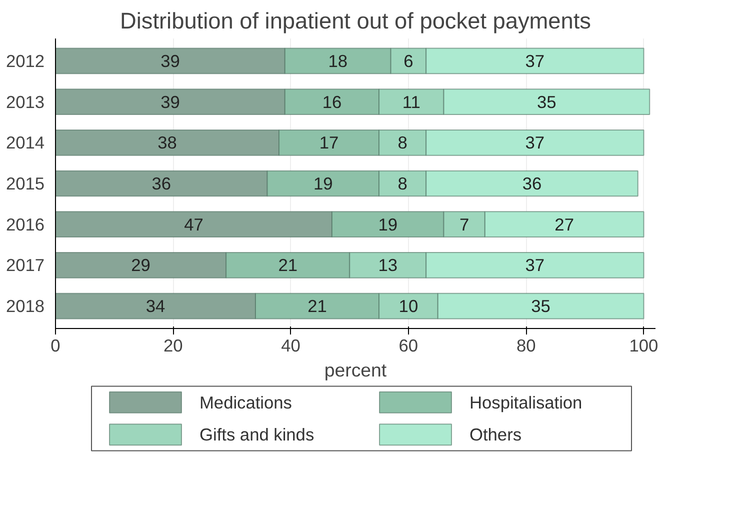 The height and width of the screenshot is (531, 739). Describe the element at coordinates (156, 306) in the screenshot. I see `data-label: 34` at that location.